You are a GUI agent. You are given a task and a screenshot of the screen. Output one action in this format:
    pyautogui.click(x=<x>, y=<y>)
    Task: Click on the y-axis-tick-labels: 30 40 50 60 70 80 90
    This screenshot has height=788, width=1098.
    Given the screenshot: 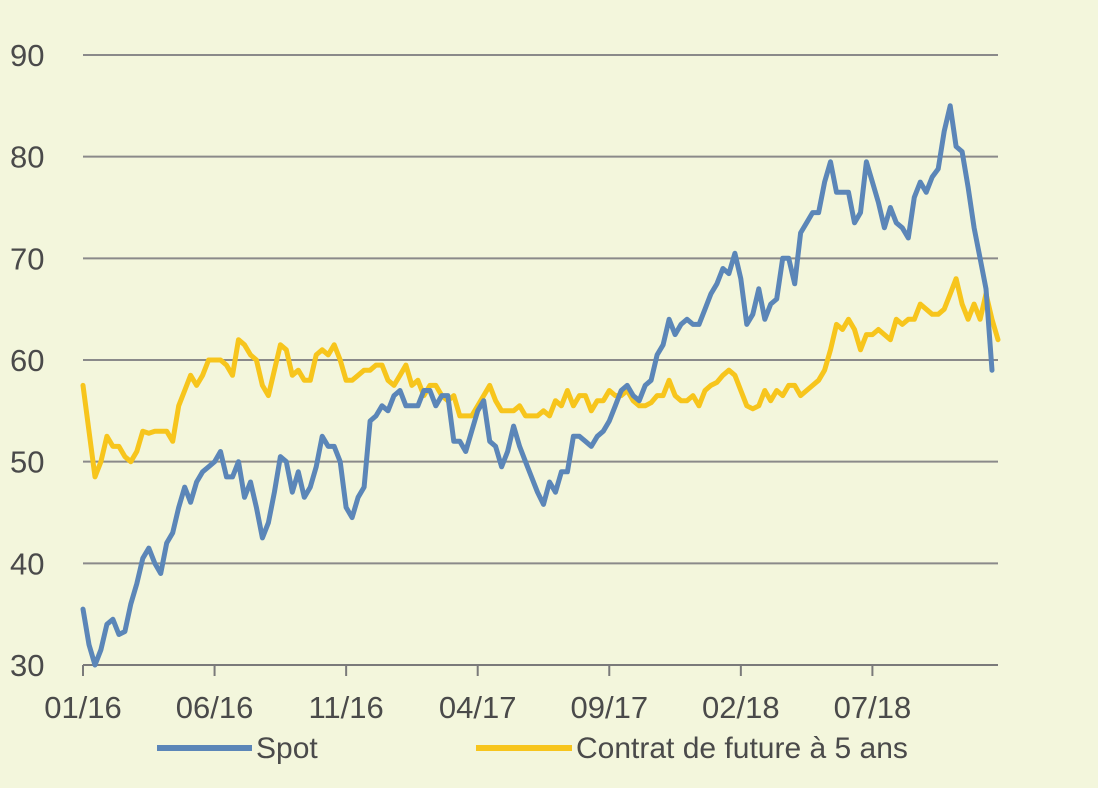 What is the action you would take?
    pyautogui.click(x=27, y=360)
    